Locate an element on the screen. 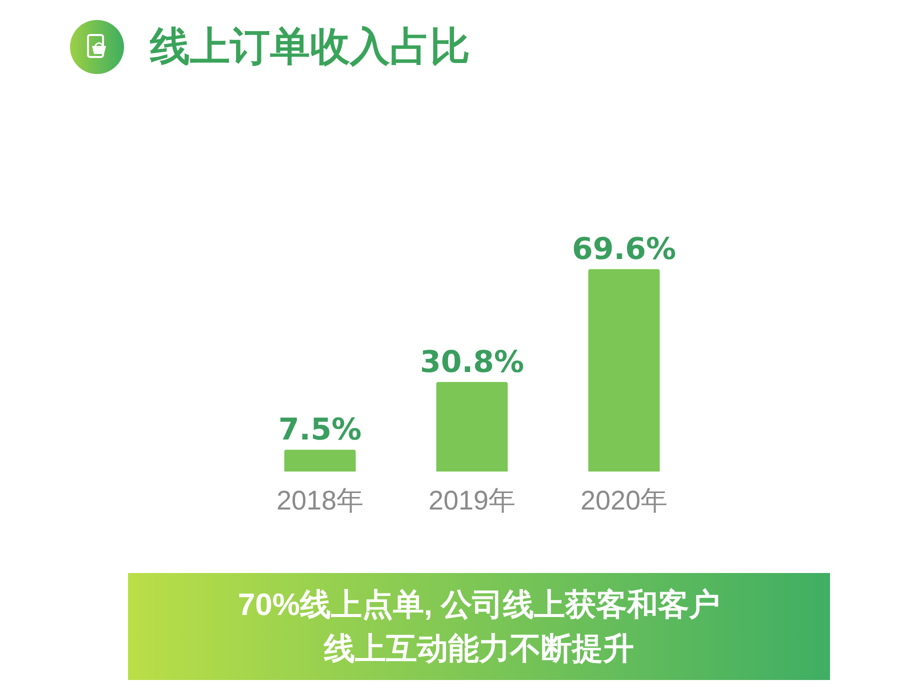  data-label: 7.5% is located at coordinates (320, 430).